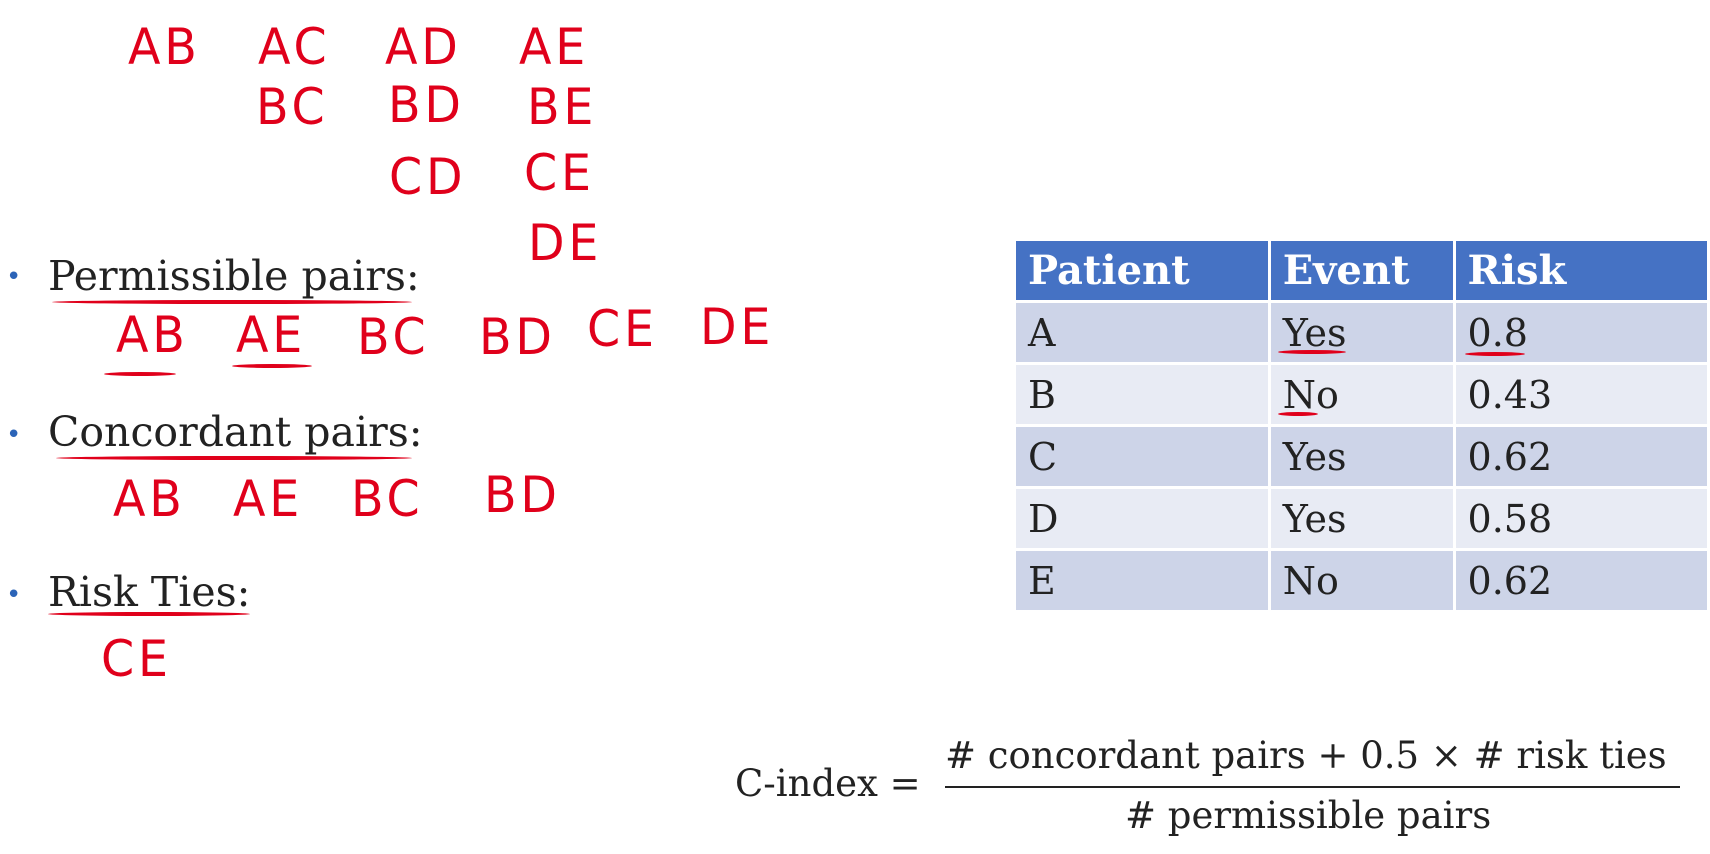  Describe the element at coordinates (294, 47) in the screenshot. I see `handwritten-pair: AC` at that location.